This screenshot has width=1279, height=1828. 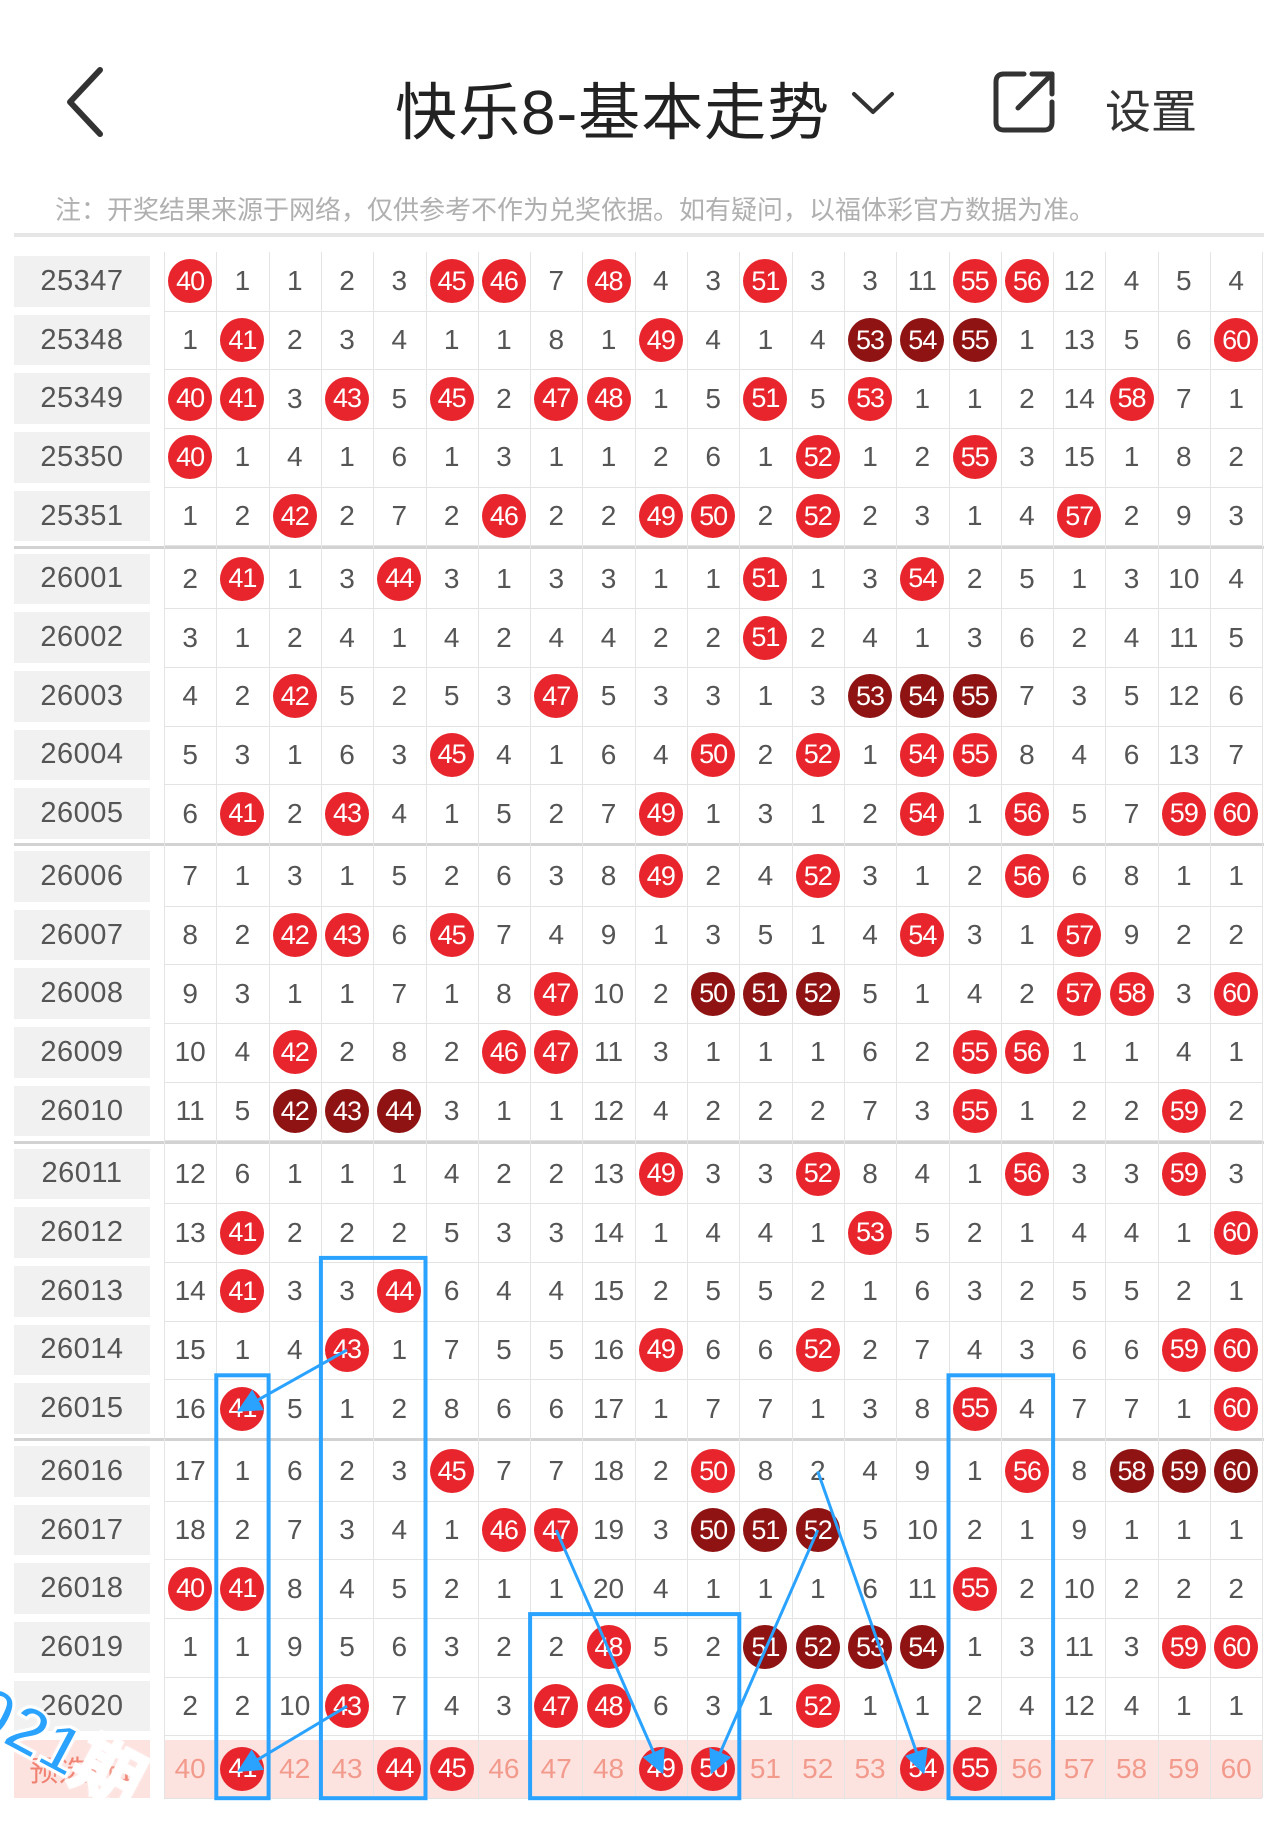 What do you see at coordinates (713, 813) in the screenshot?
I see `cell-50: 1` at bounding box center [713, 813].